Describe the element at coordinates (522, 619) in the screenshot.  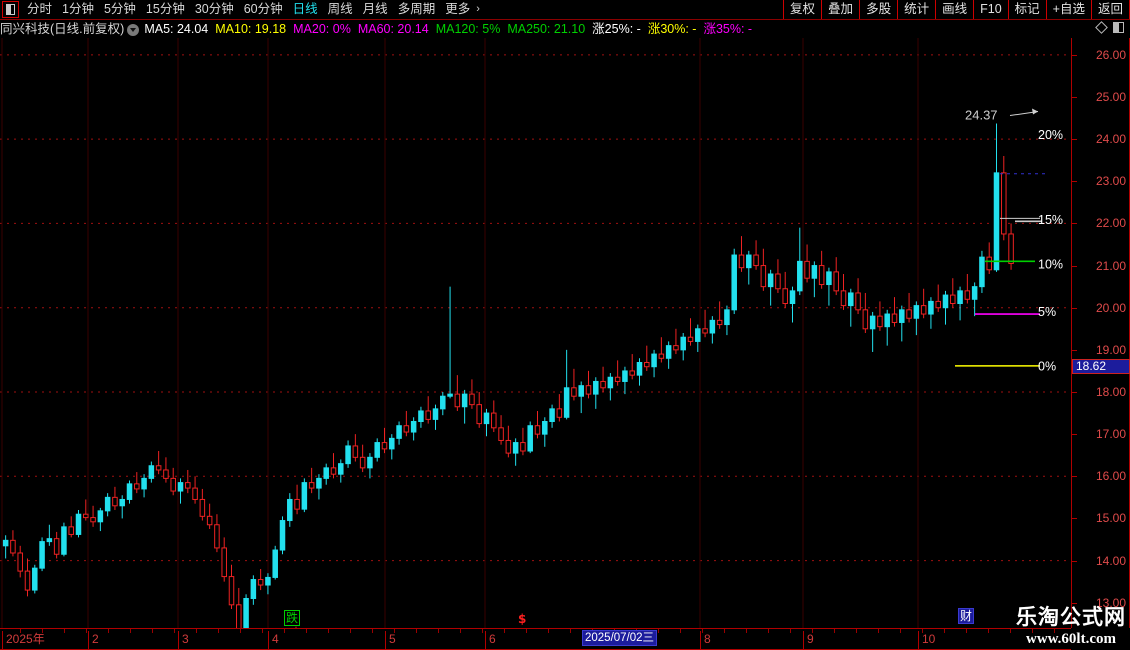
I see `dividend-marker: $` at that location.